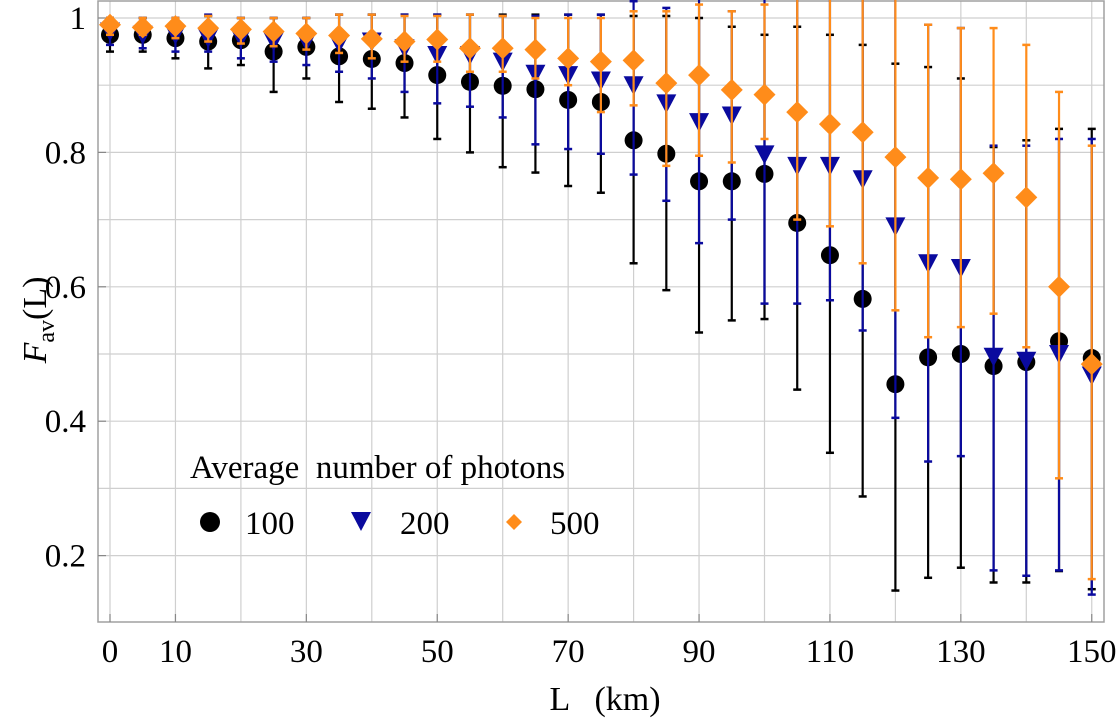 The image size is (1117, 720). What do you see at coordinates (604, 699) in the screenshot?
I see `x-axis-title: L (km)` at bounding box center [604, 699].